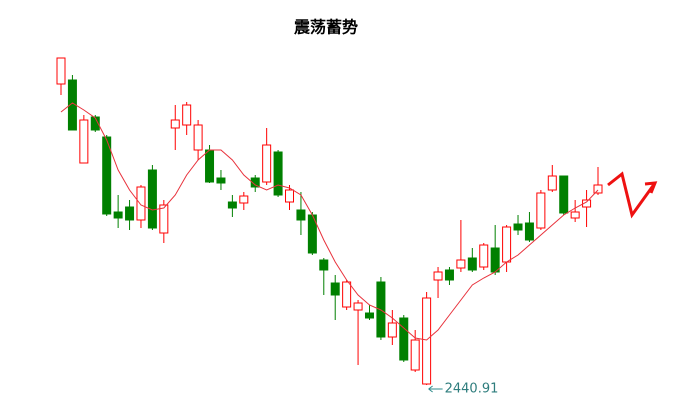  Describe the element at coordinates (435, 389) in the screenshot. I see `annotation-arrow` at that location.